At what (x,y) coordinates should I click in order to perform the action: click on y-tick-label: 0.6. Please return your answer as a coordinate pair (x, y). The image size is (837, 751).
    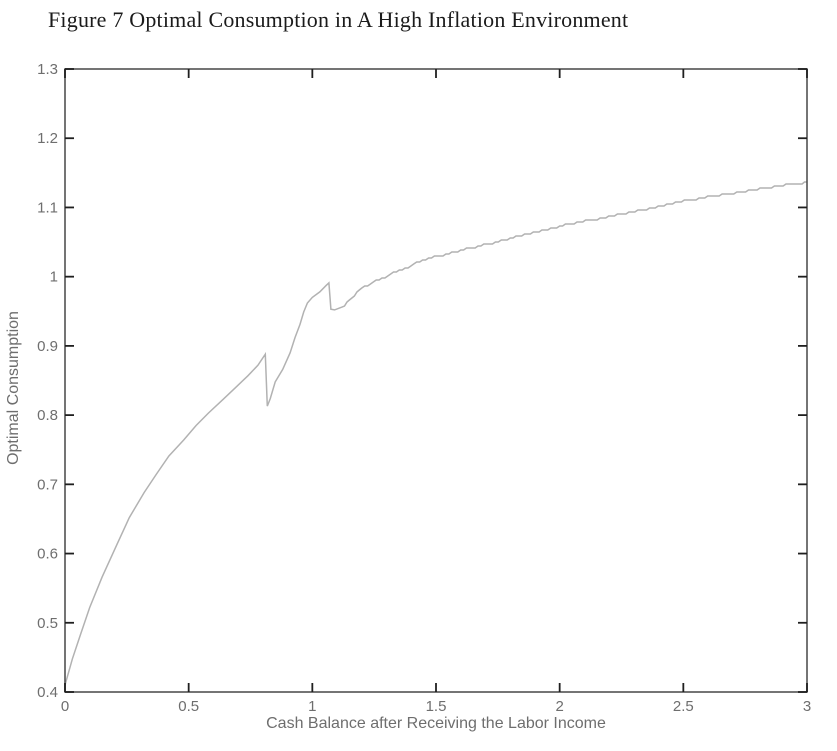
    Looking at the image, I should click on (47, 554).